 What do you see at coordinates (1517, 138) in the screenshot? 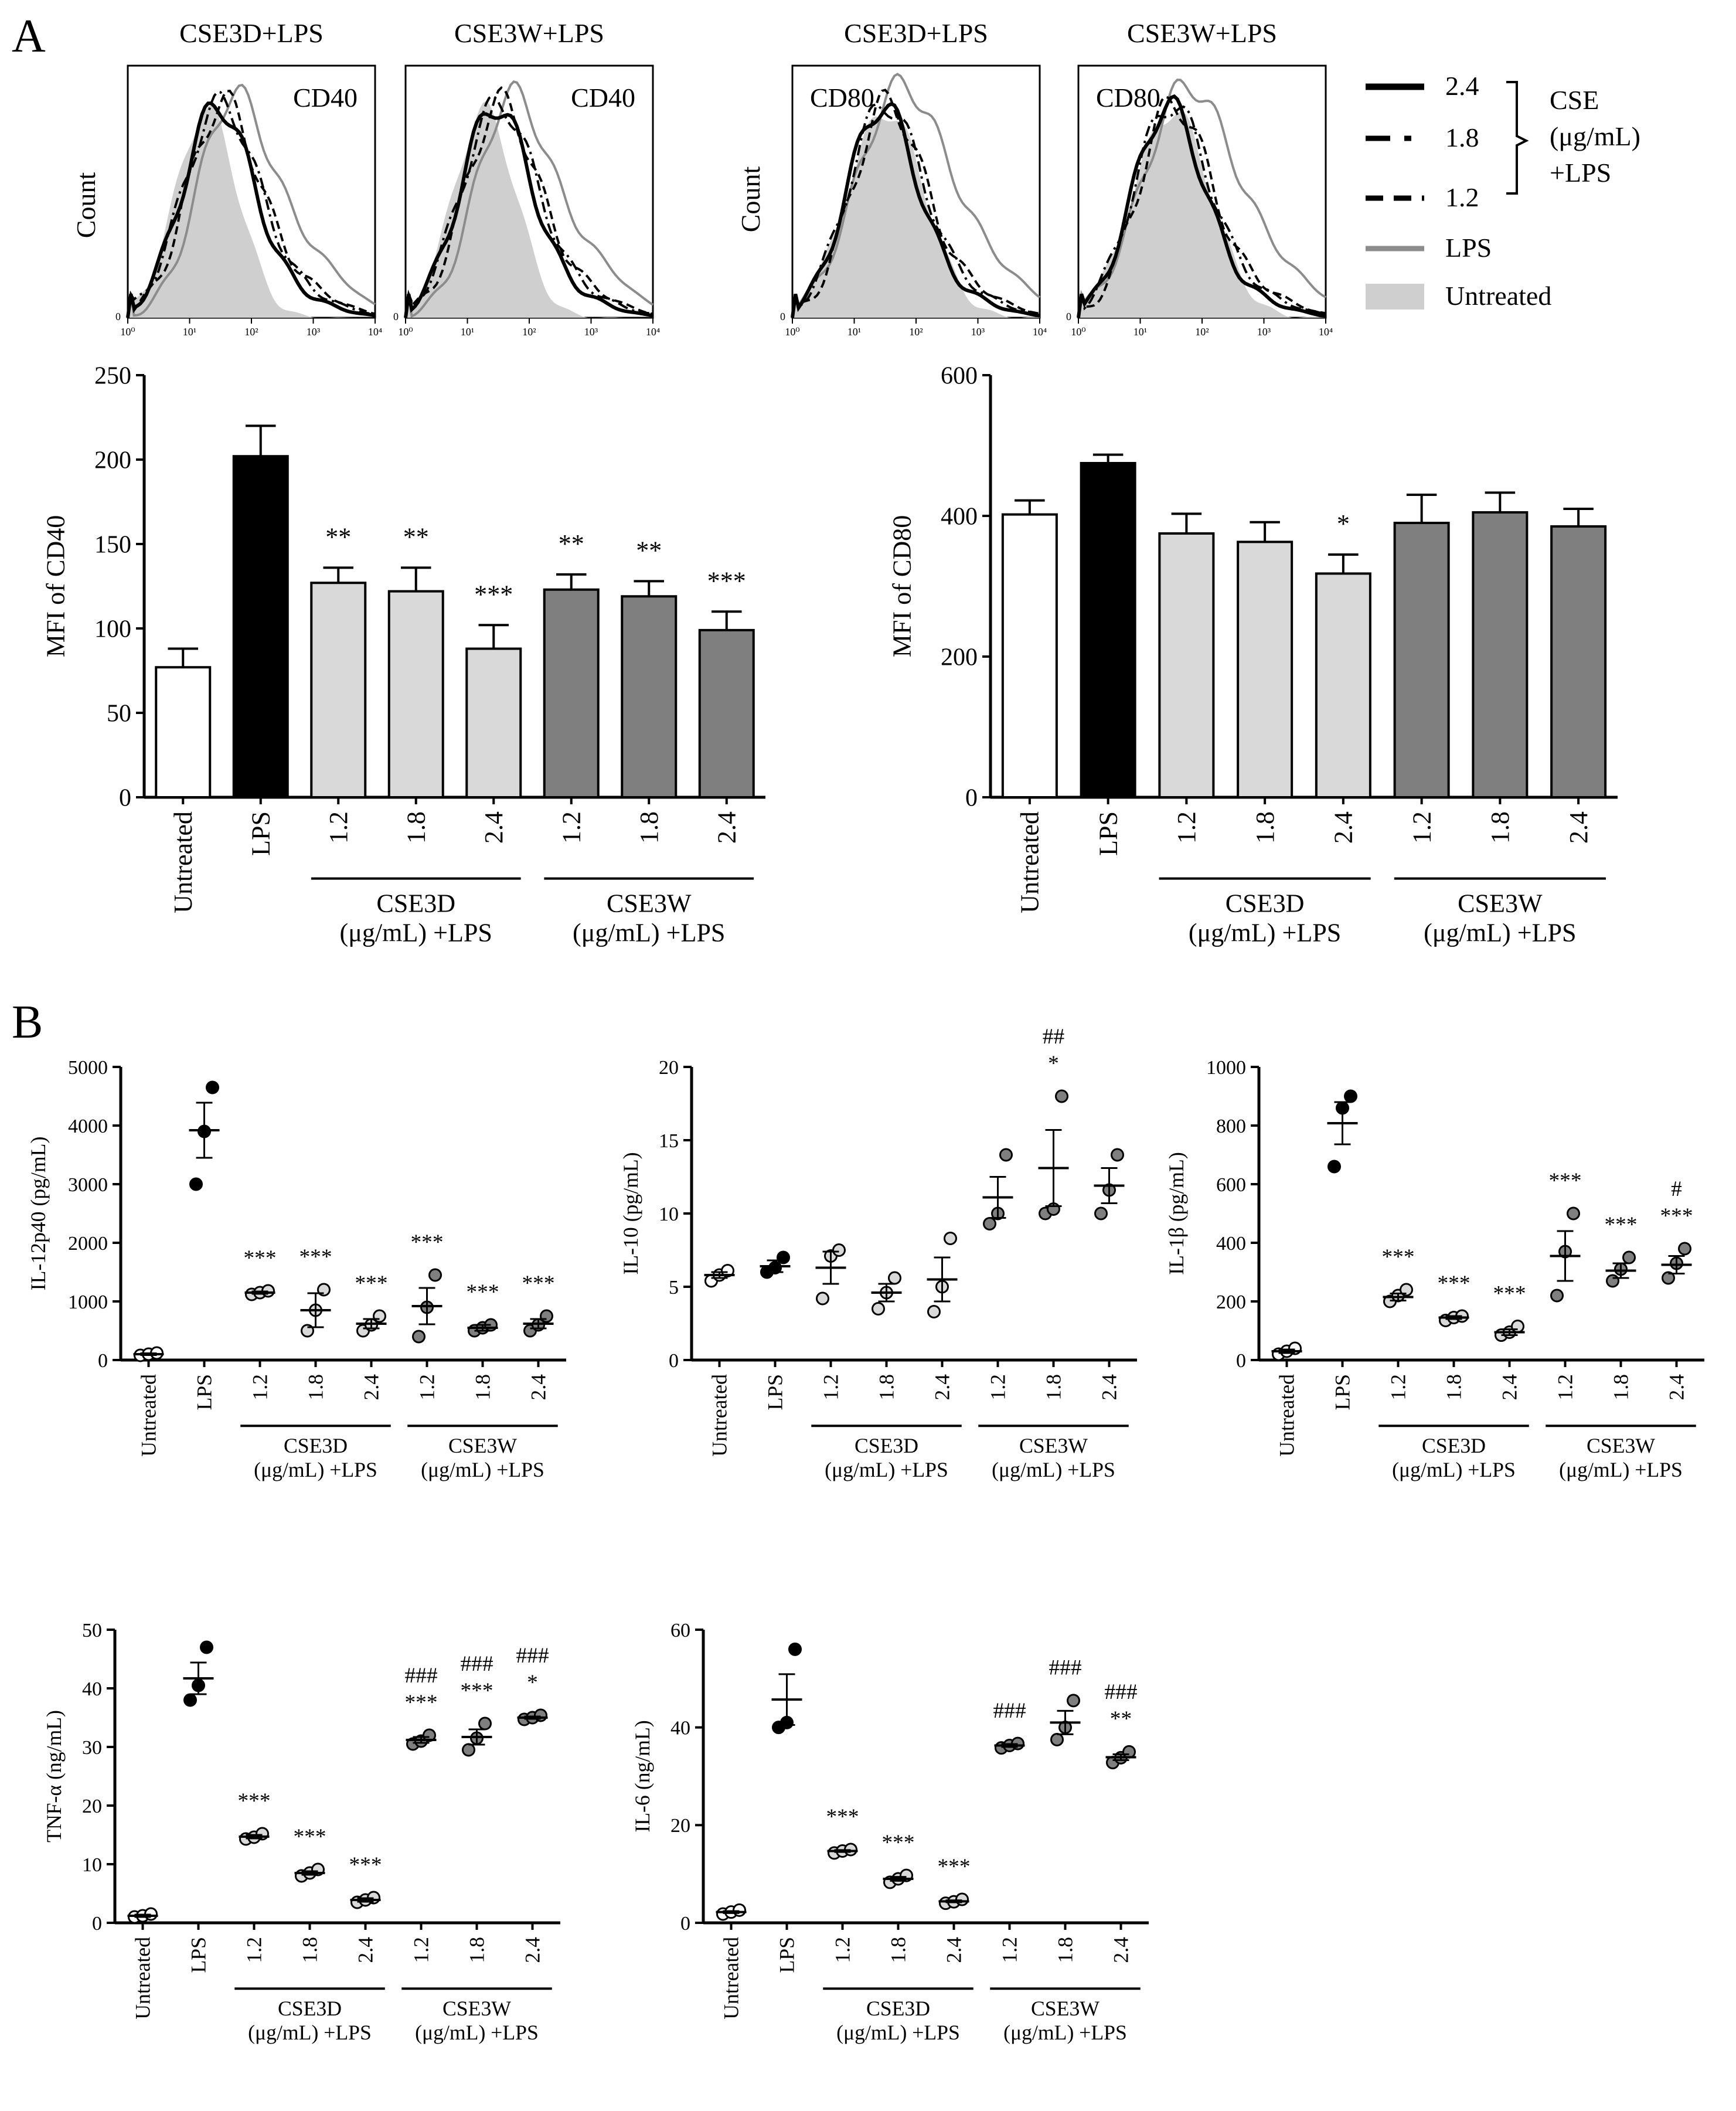
I see `brace` at bounding box center [1517, 138].